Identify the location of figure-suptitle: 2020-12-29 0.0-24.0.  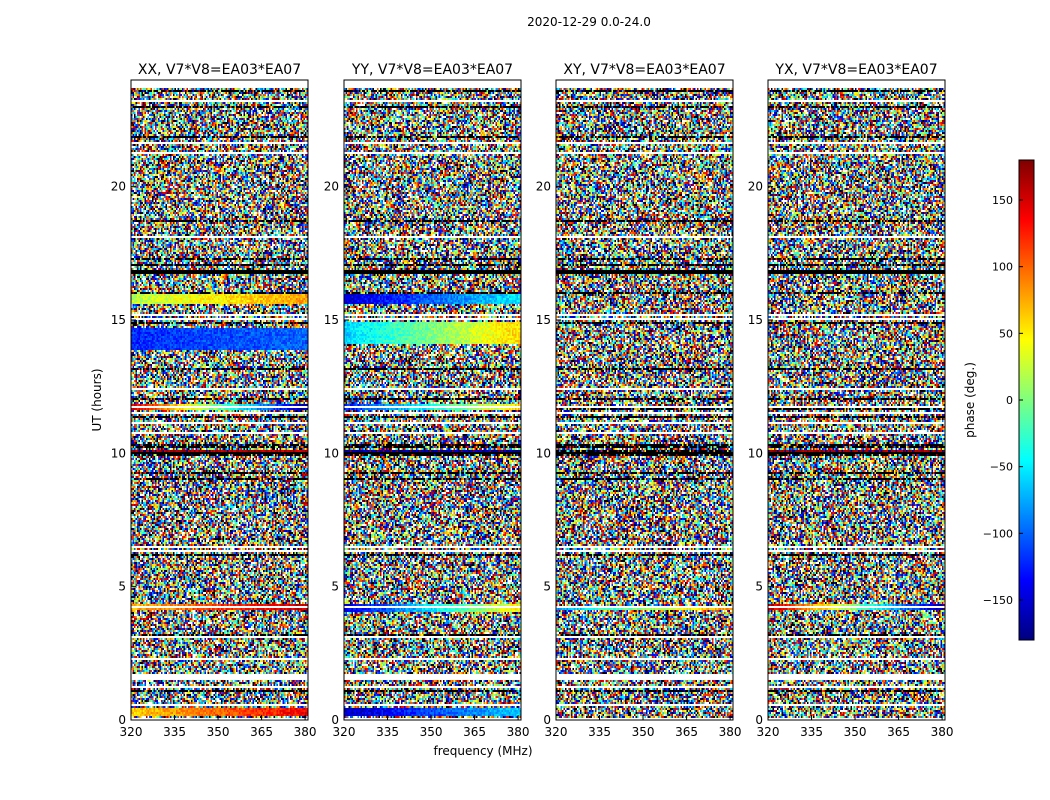
(589, 22).